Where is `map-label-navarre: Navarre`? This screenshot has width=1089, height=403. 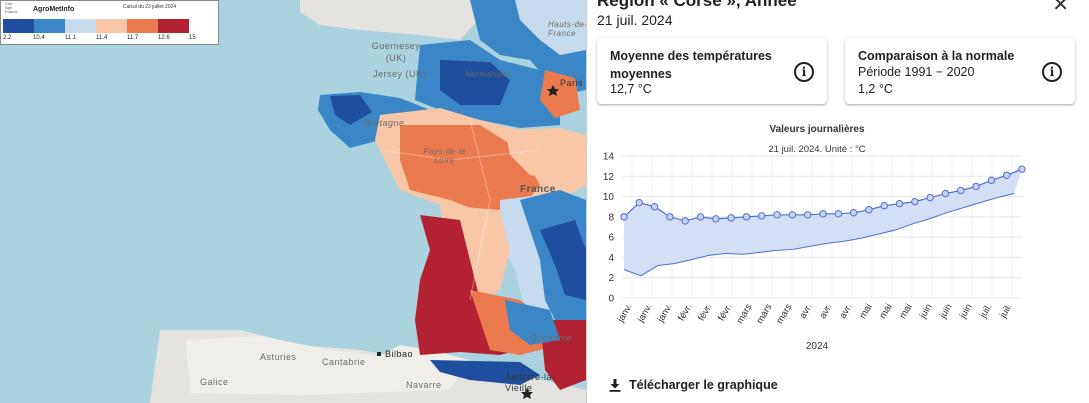 map-label-navarre: Navarre is located at coordinates (424, 385).